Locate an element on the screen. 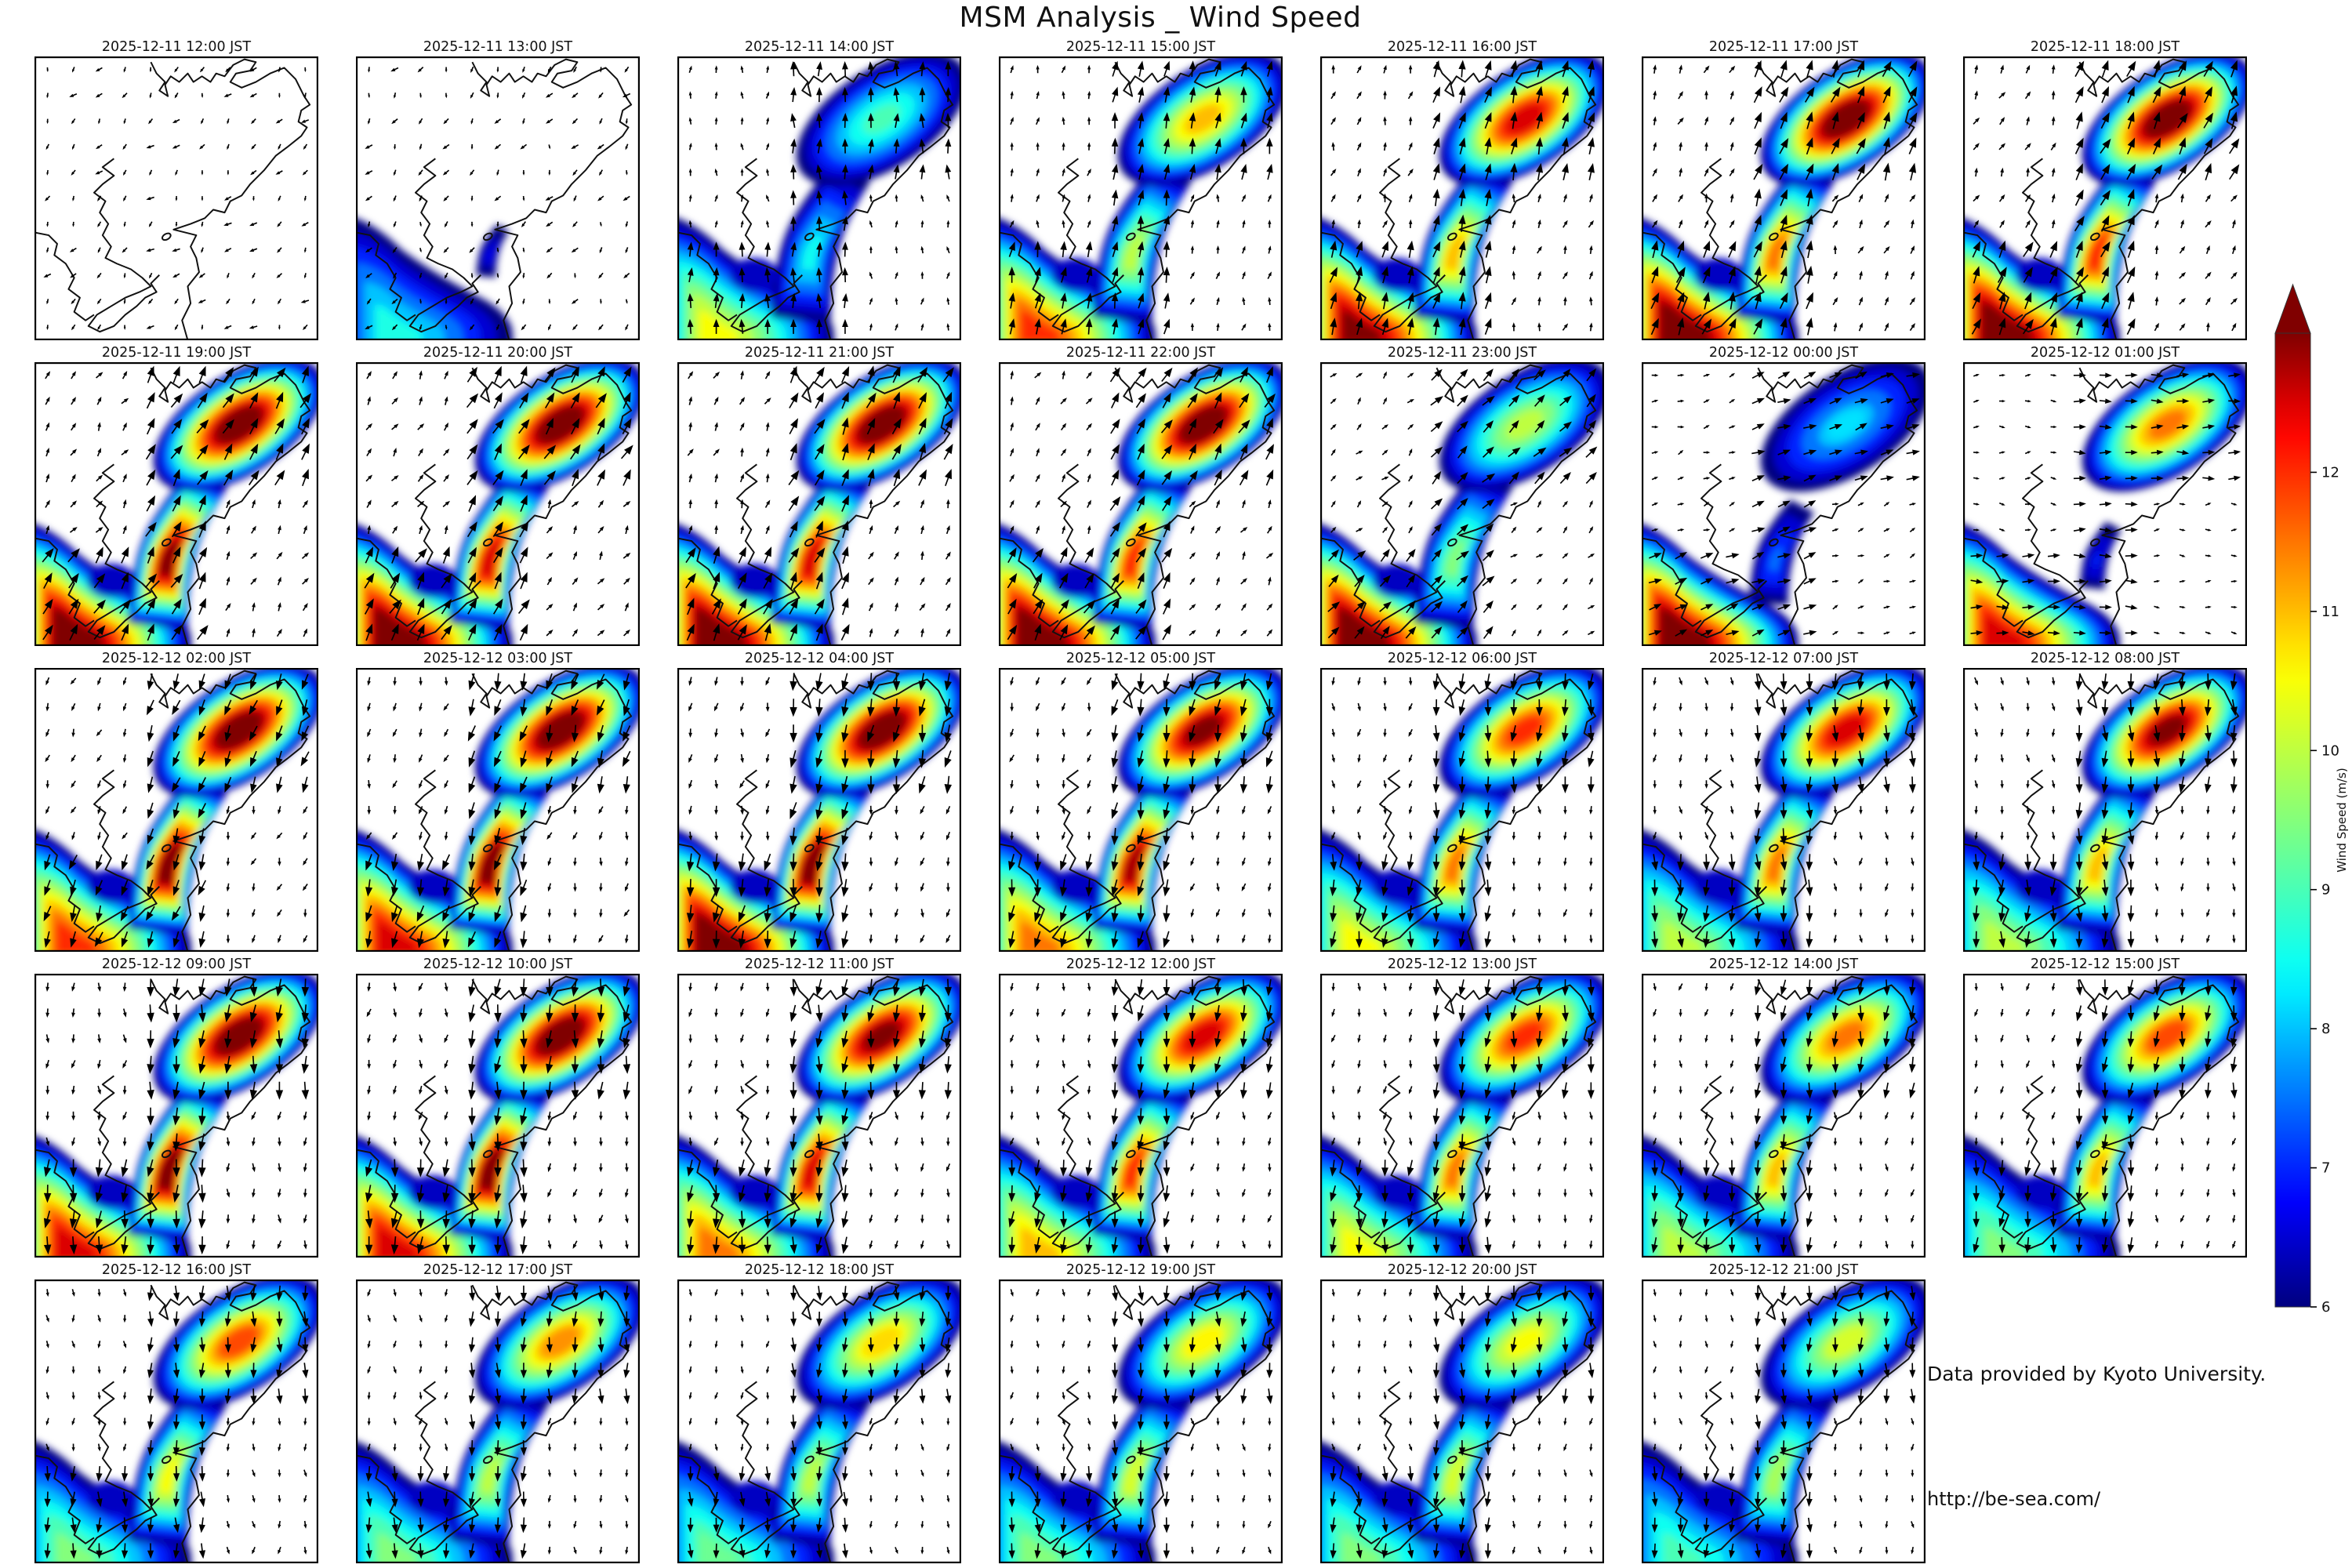 The image size is (2352, 1568). colorbar-tick-label: 7 is located at coordinates (2325, 1168).